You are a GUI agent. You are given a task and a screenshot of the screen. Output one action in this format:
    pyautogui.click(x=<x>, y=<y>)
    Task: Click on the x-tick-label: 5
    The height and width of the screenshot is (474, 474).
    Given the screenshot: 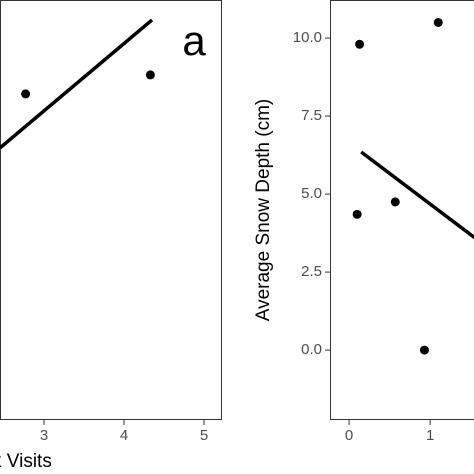 What is the action you would take?
    pyautogui.click(x=204, y=435)
    